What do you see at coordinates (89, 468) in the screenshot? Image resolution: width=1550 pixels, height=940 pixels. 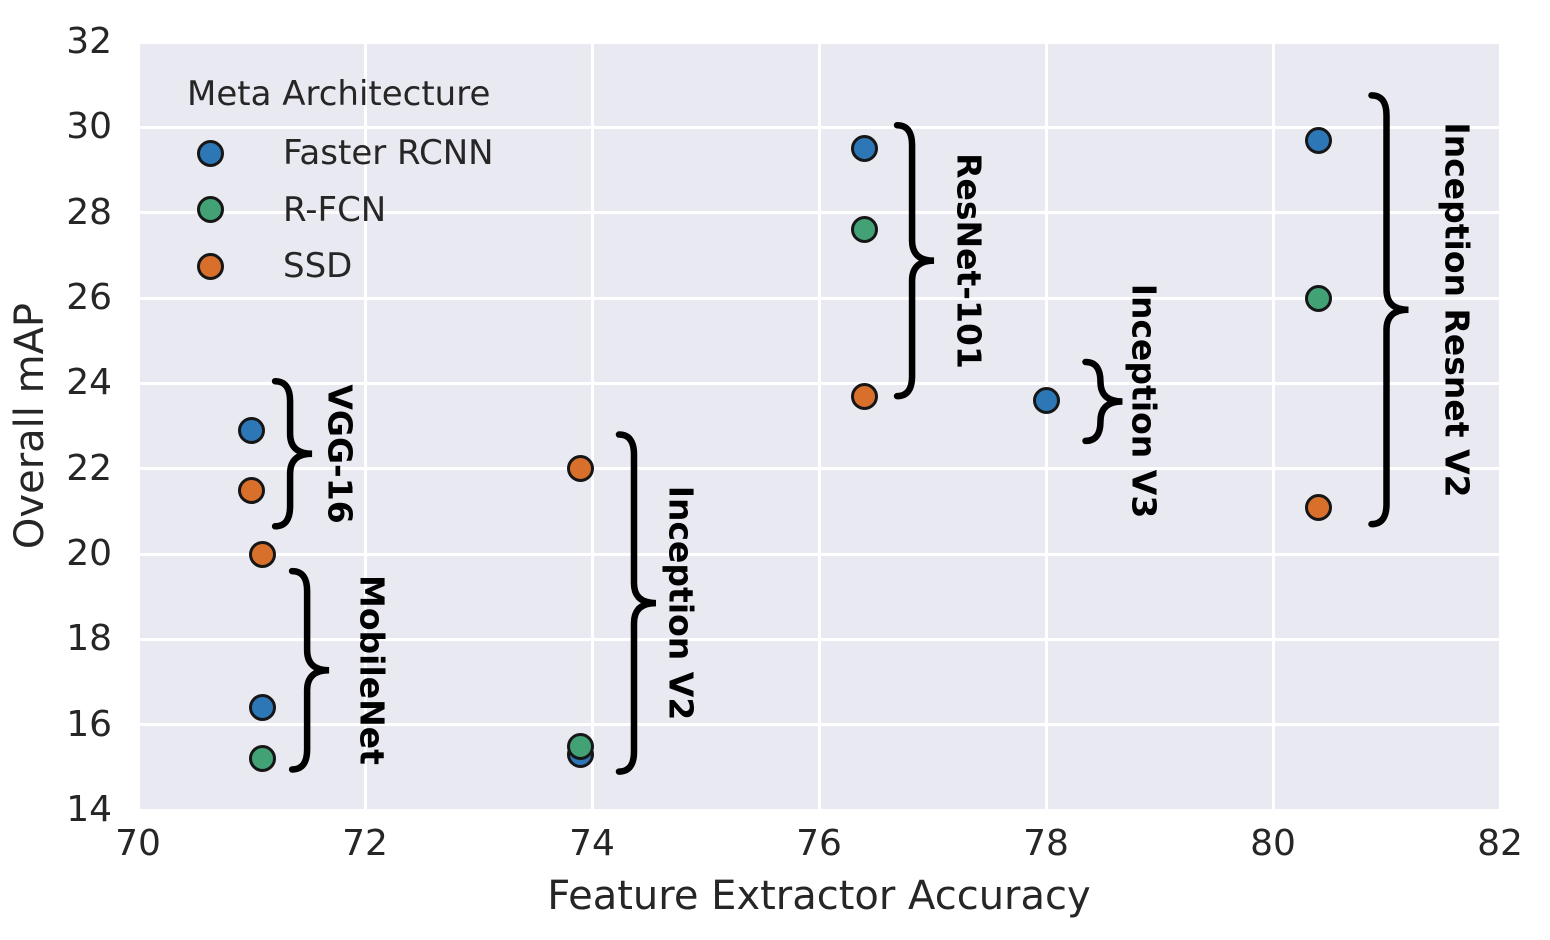 I see `y-tick-22: 22` at bounding box center [89, 468].